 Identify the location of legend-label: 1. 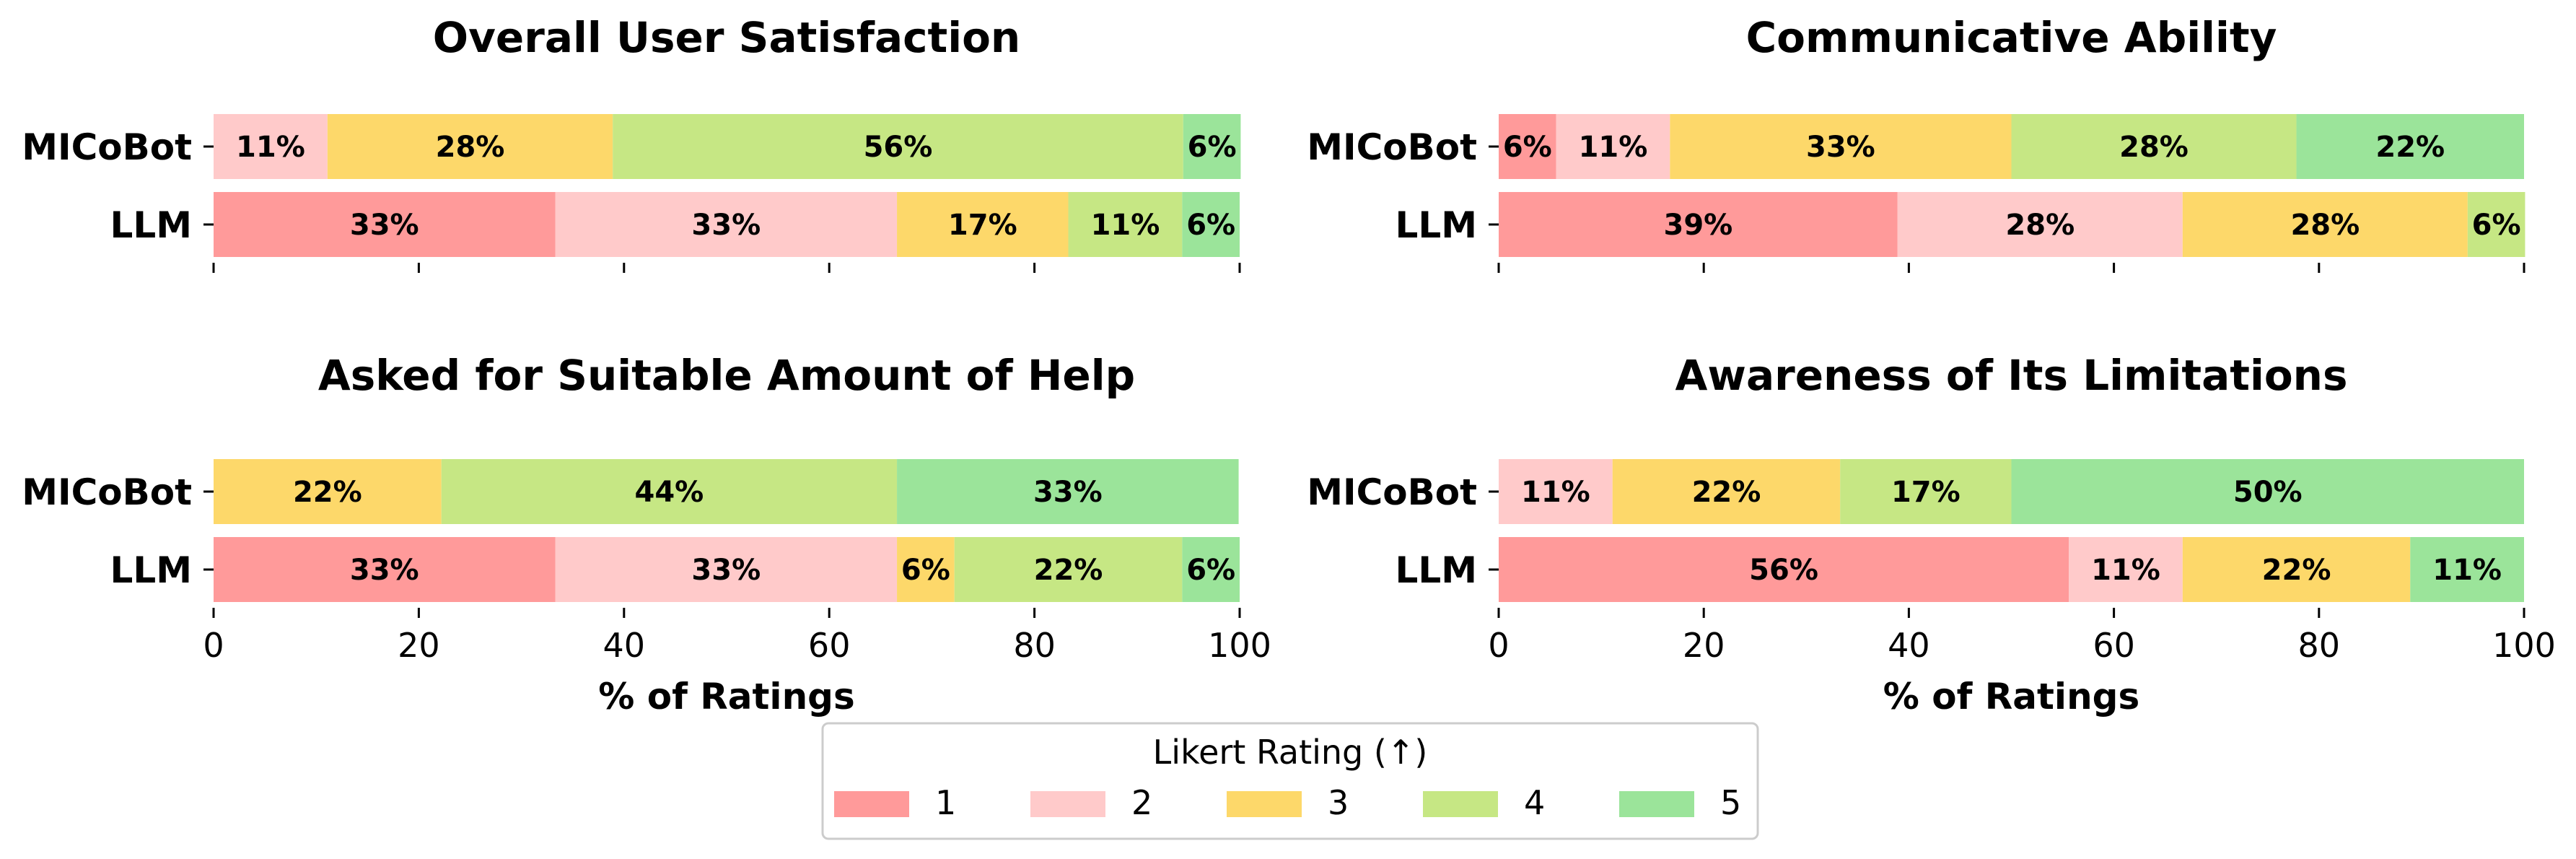
(945, 802).